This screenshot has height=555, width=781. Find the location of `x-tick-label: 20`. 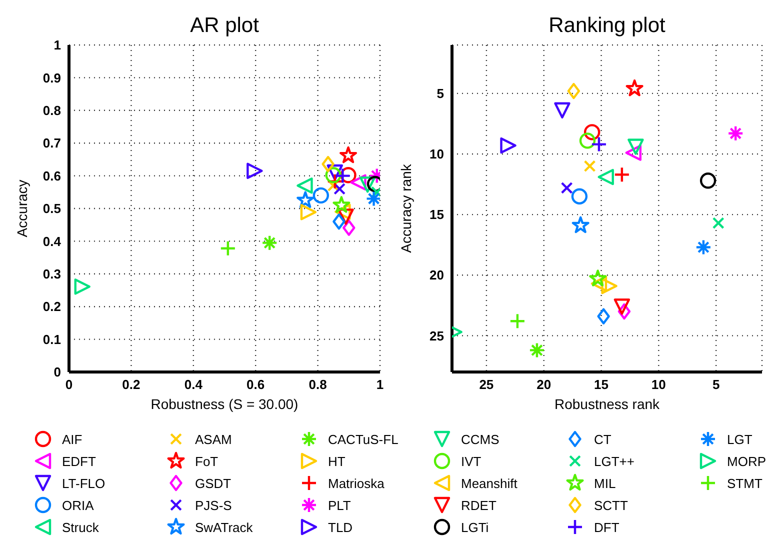

x-tick-label: 20 is located at coordinates (544, 384).